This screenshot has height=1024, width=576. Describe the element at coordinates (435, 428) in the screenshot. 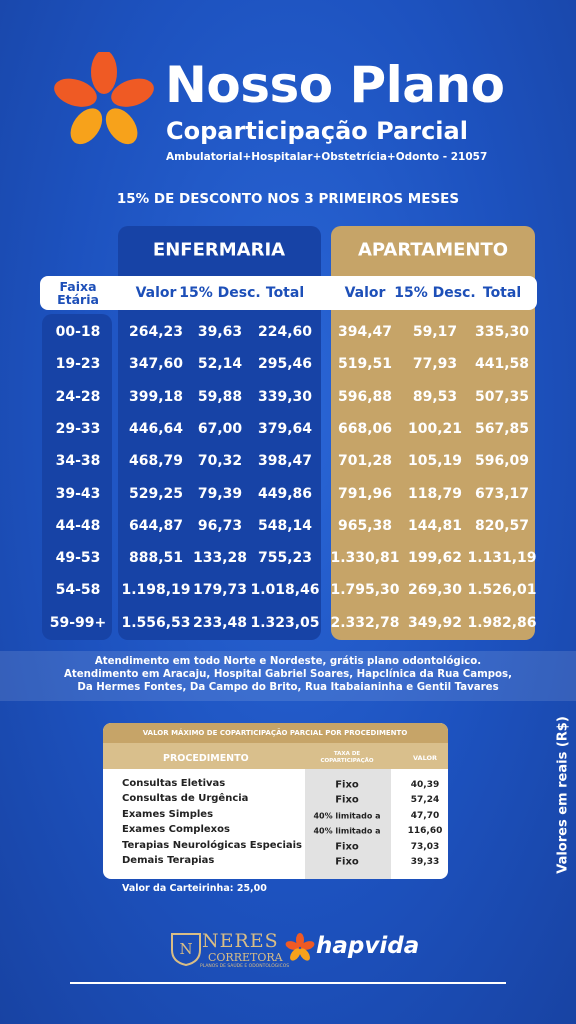

I see `price: 100,21` at that location.